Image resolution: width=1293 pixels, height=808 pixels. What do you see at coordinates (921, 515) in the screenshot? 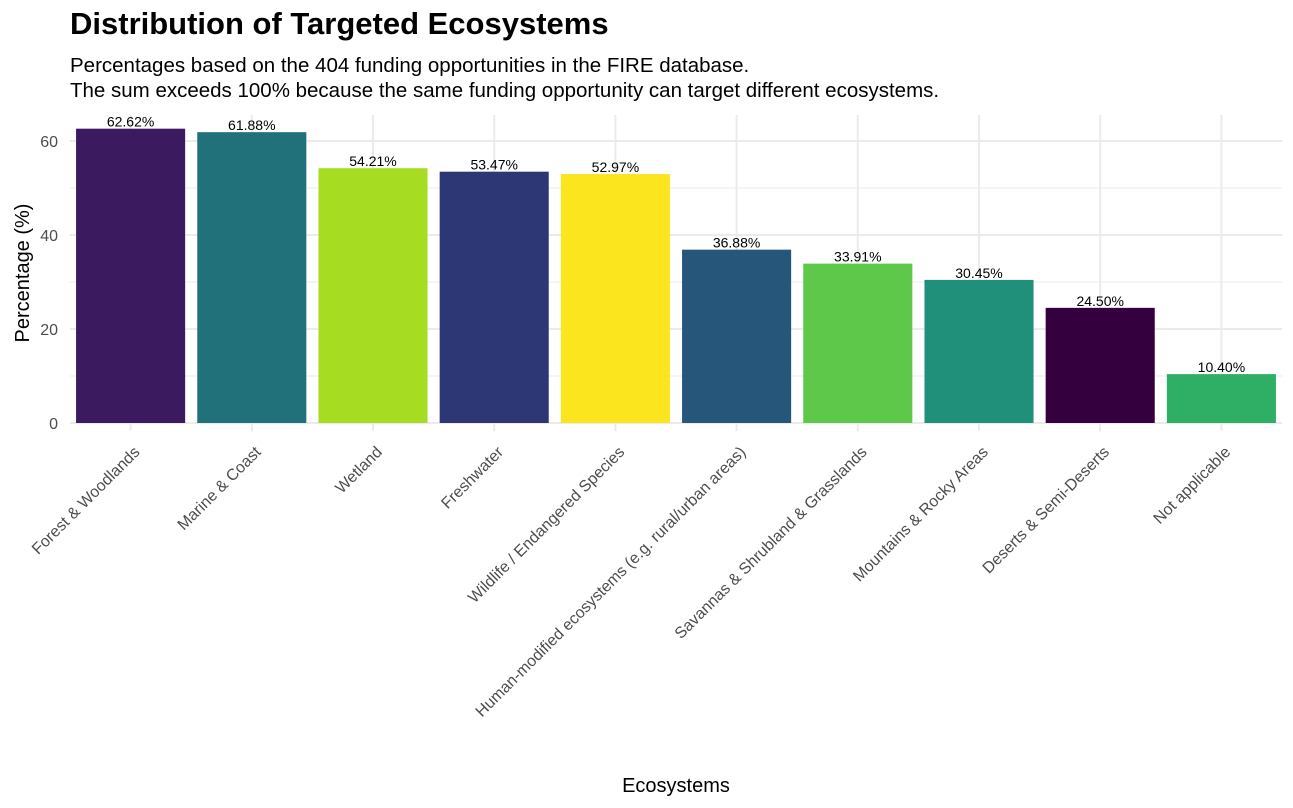
I see `x-tick-label: Mountains & Rocky Areas` at bounding box center [921, 515].